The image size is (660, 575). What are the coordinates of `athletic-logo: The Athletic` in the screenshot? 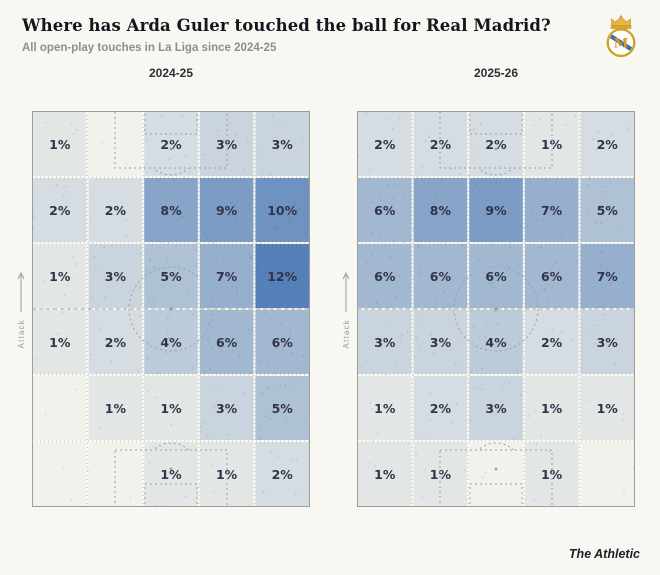 It's located at (604, 554).